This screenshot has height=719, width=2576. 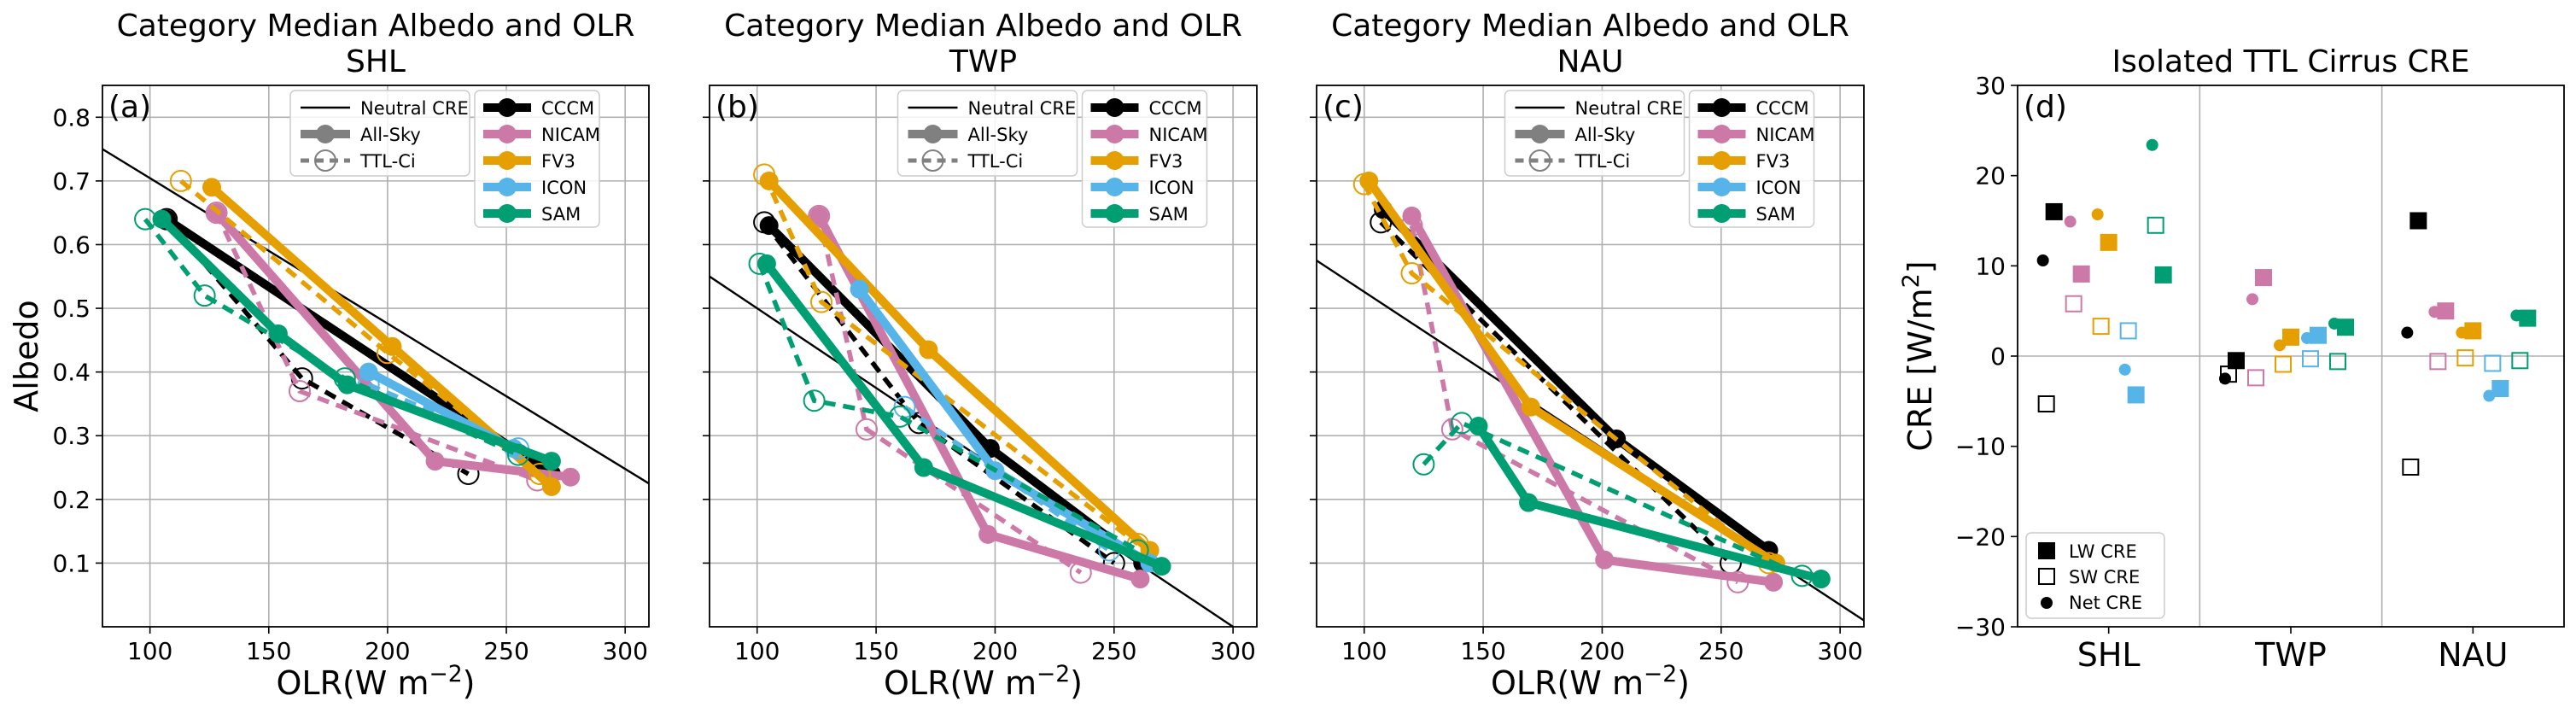 I want to click on legend-model-label: SAM, so click(x=1776, y=214).